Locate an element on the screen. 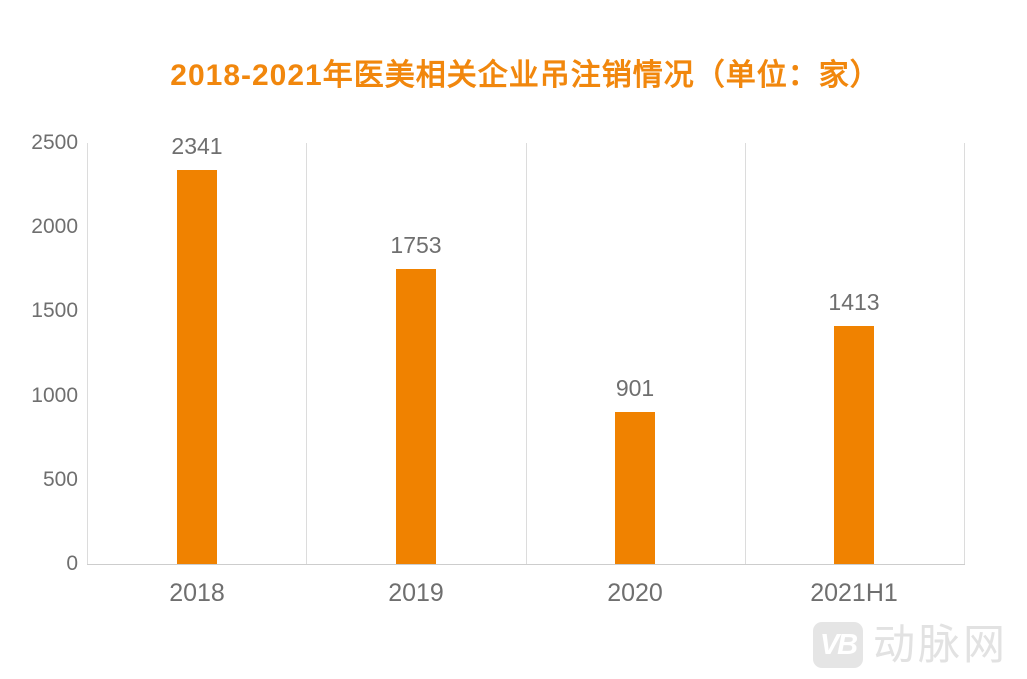 Image resolution: width=1027 pixels, height=679 pixels. watermark-text: 动脉网 is located at coordinates (941, 644).